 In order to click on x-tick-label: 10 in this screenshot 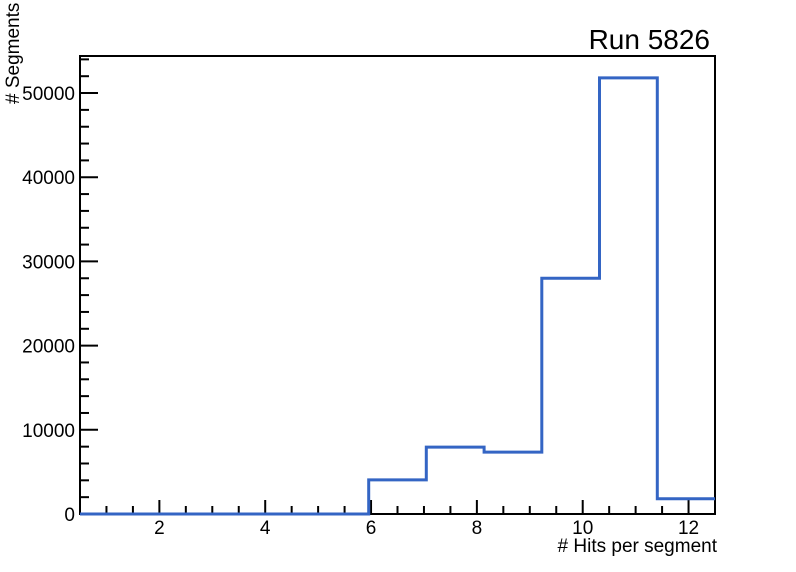, I will do `click(582, 528)`.